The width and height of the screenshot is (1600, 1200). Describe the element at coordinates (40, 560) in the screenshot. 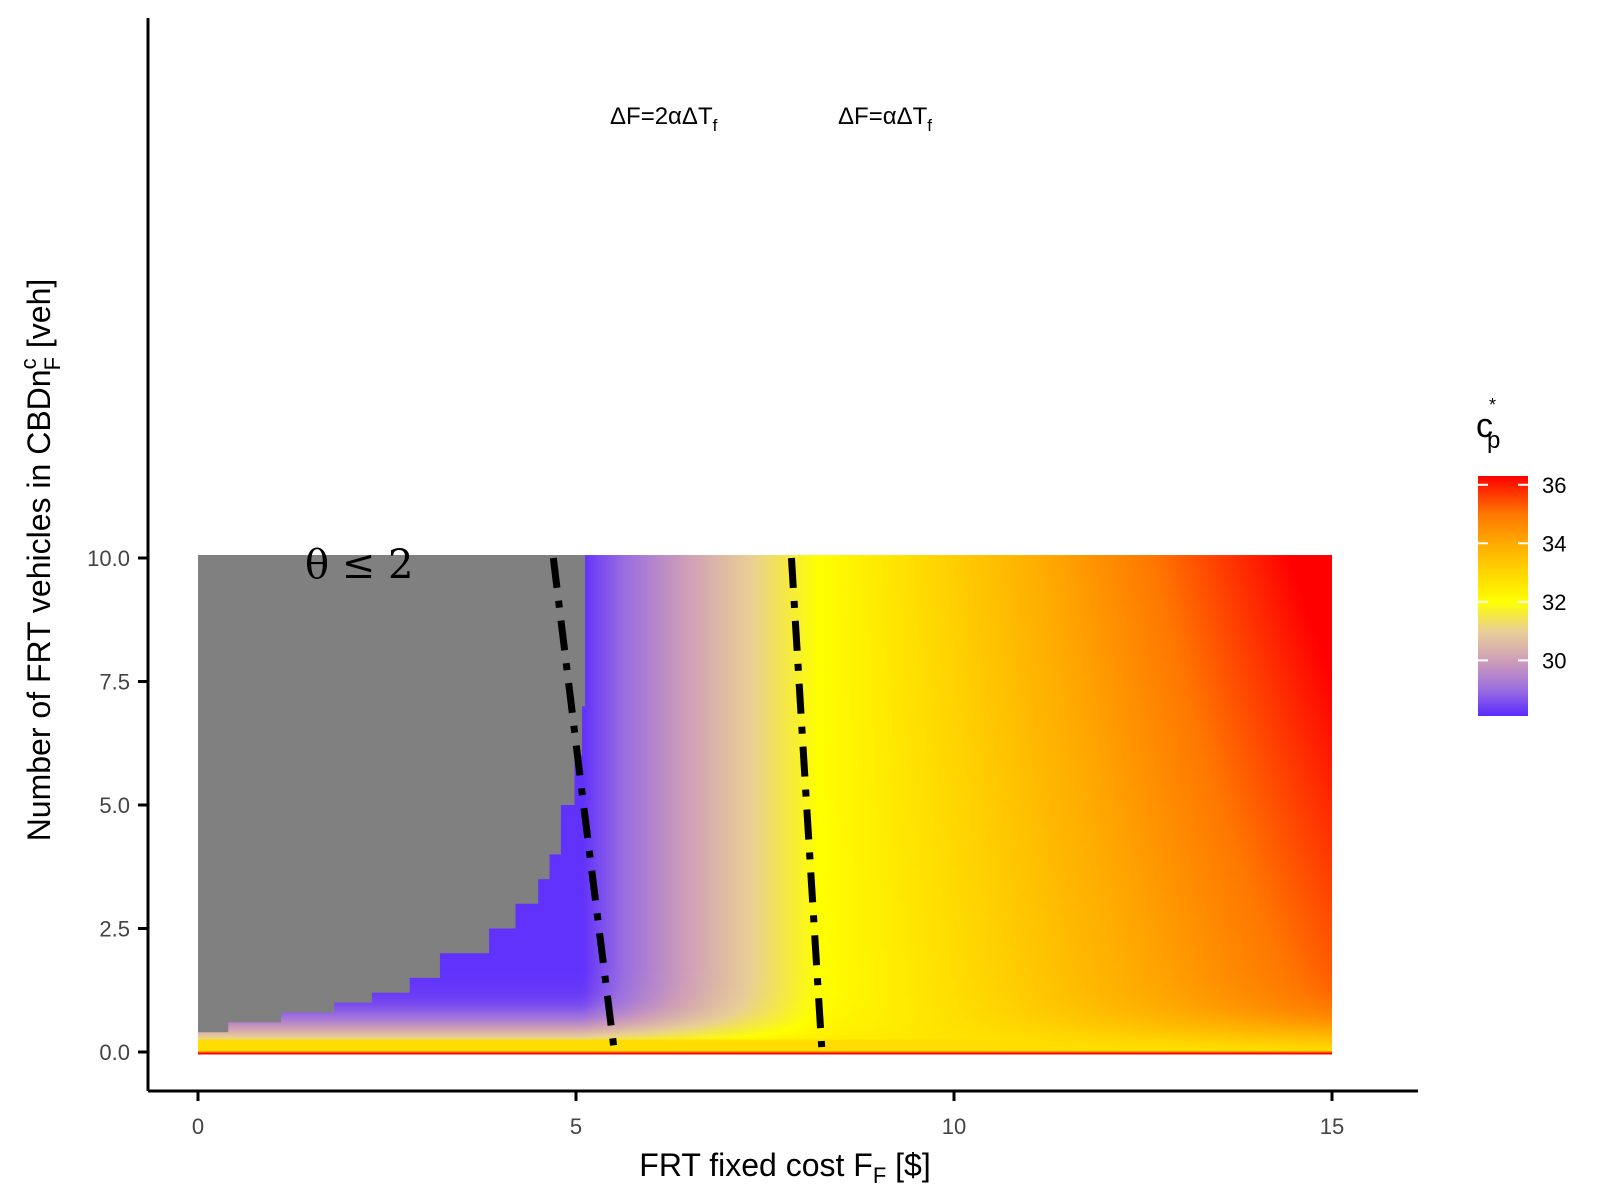

I see `y-axis-title: Number of FRT vehicles in CBDncF [veh]` at that location.